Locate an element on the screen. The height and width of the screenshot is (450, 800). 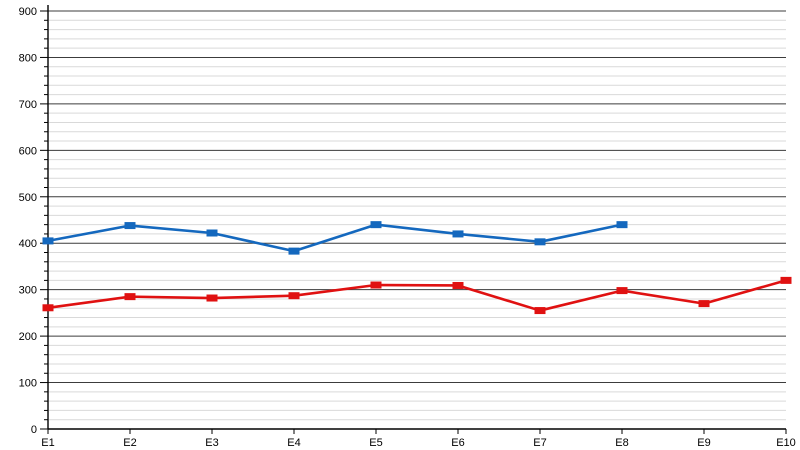
y-axis-tick-label: 400 is located at coordinates (28, 244).